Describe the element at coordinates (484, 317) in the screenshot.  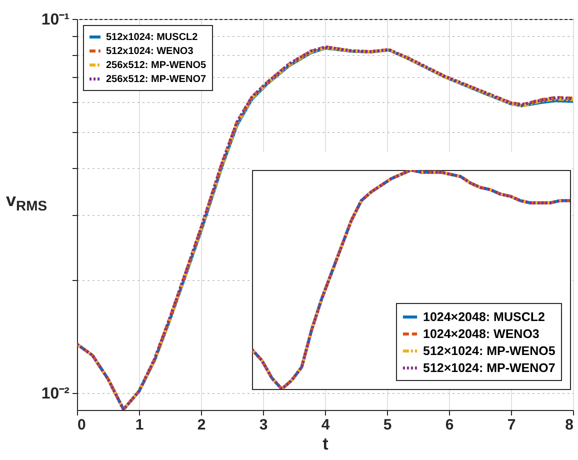
I see `legend-label: 1024×2048: MUSCL2` at that location.